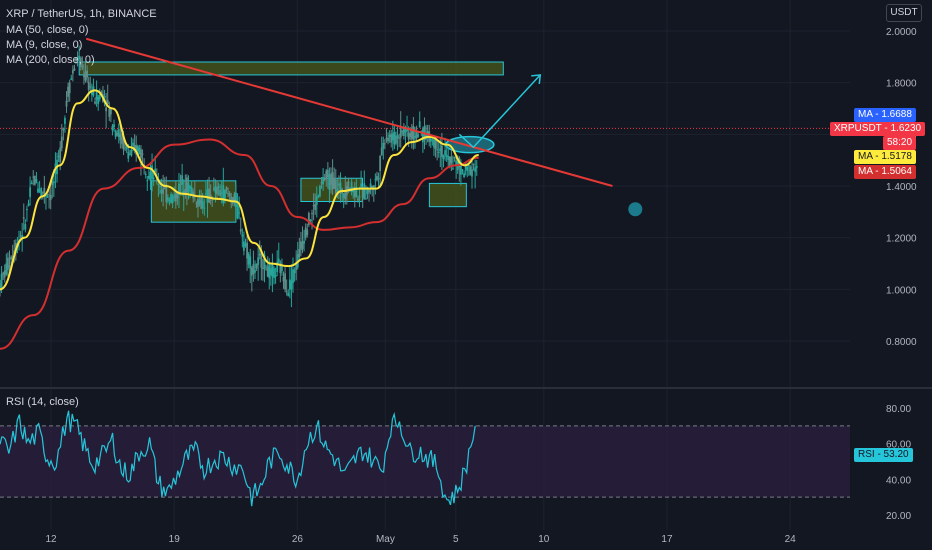 This screenshot has height=550, width=932. What do you see at coordinates (901, 84) in the screenshot?
I see `price-tick-label: 1.8000` at bounding box center [901, 84].